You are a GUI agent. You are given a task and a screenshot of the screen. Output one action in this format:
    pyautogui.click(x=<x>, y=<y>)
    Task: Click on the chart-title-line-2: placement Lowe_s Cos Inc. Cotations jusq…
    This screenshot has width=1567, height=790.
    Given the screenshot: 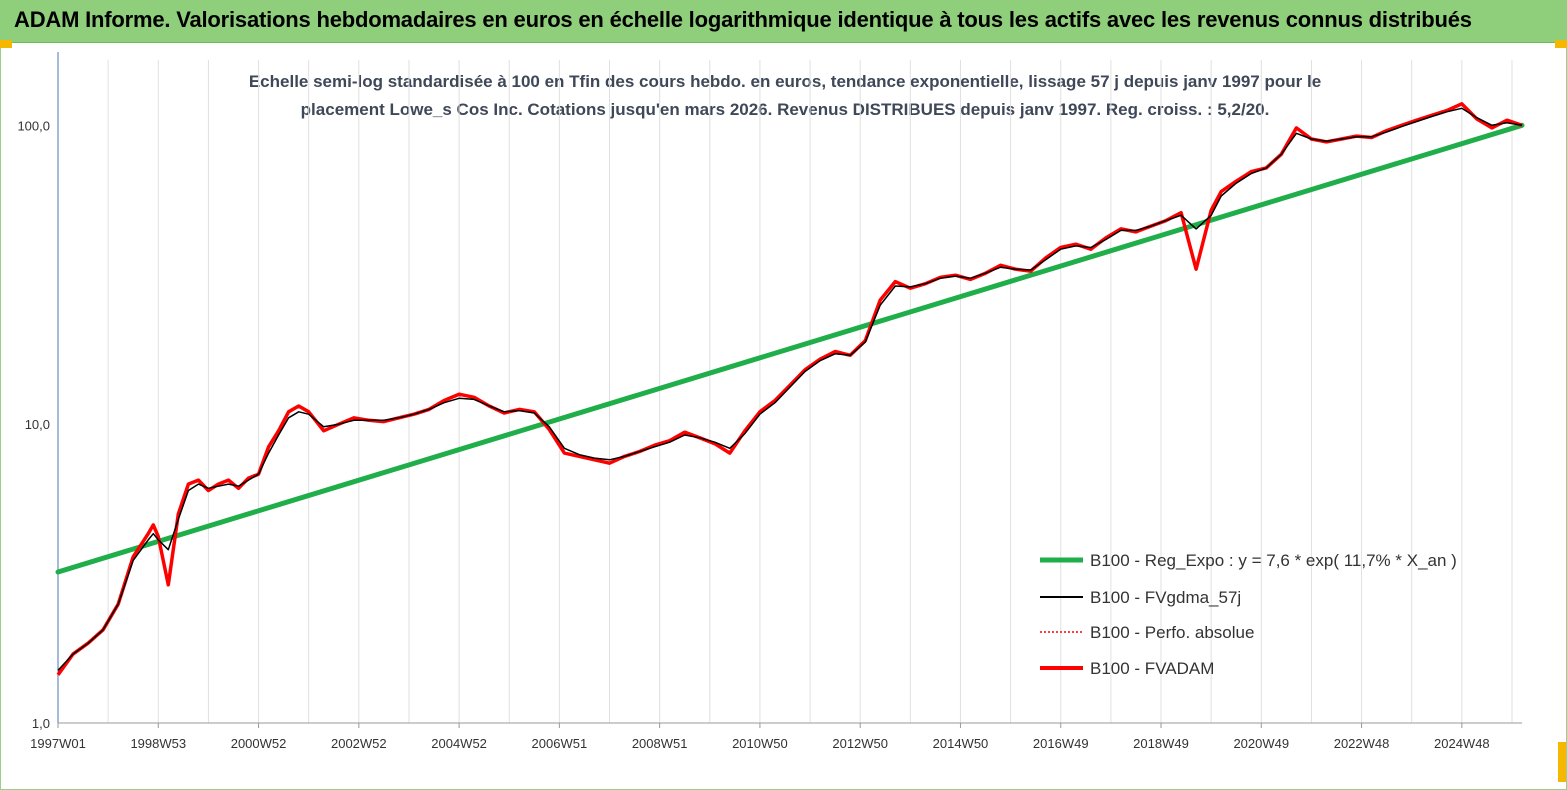 What is the action you would take?
    pyautogui.click(x=785, y=109)
    